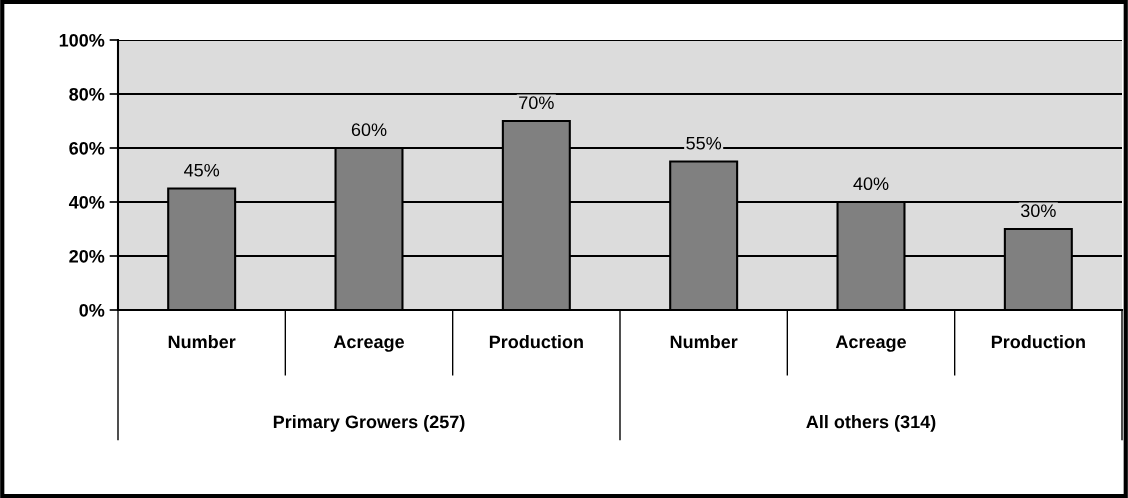 The width and height of the screenshot is (1128, 498). Describe the element at coordinates (369, 130) in the screenshot. I see `data-label: 60%` at that location.